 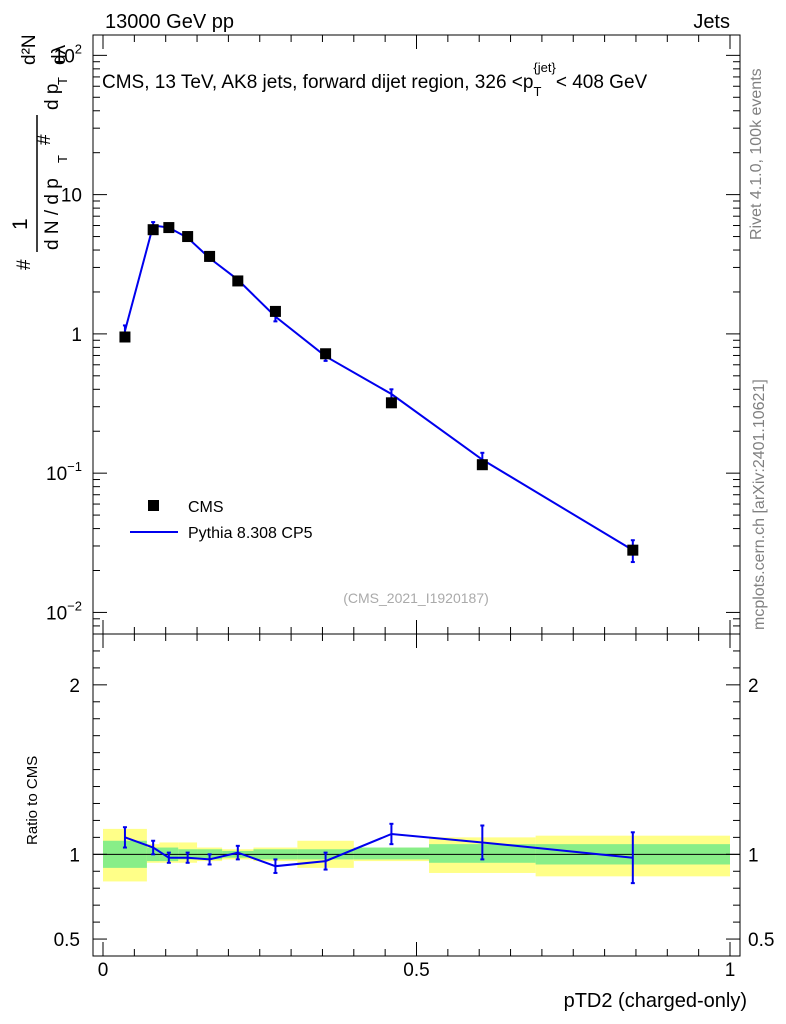 I want to click on y-tick-label: 10, so click(x=71, y=196).